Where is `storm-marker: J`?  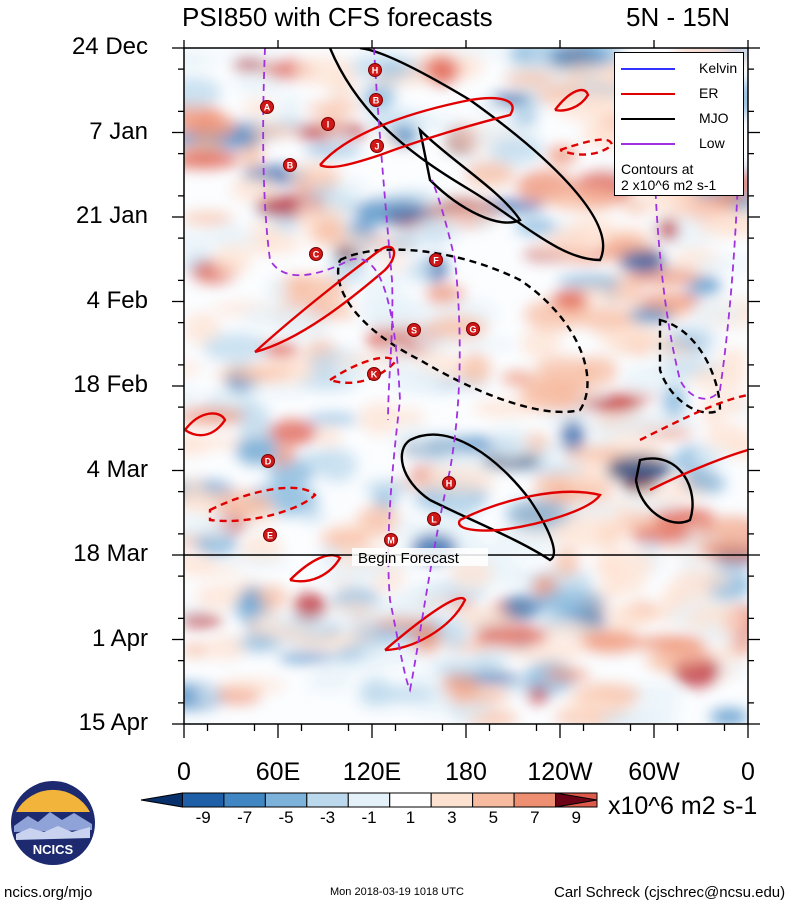
storm-marker: J is located at coordinates (377, 146).